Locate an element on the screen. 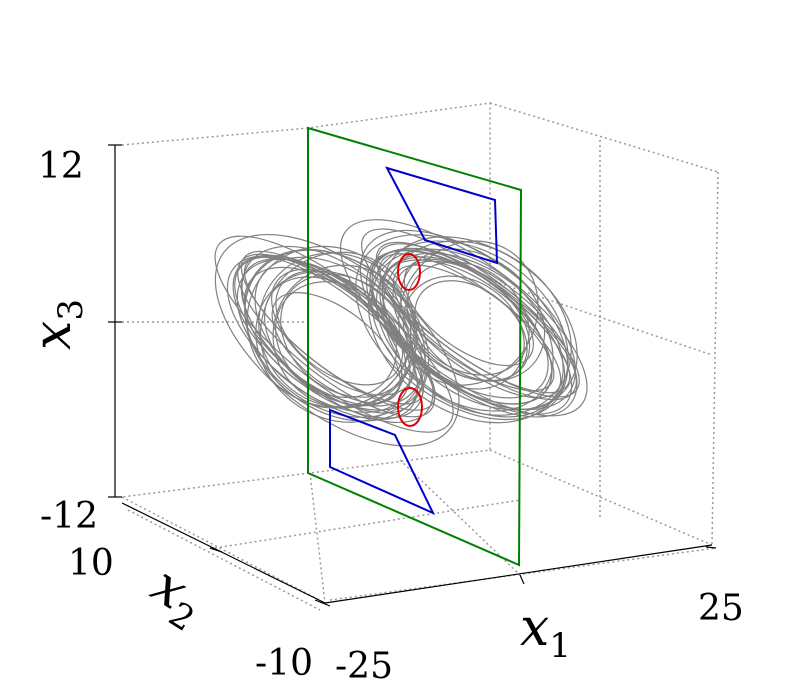 The height and width of the screenshot is (700, 800). x3-label: x3 is located at coordinates (57, 324).